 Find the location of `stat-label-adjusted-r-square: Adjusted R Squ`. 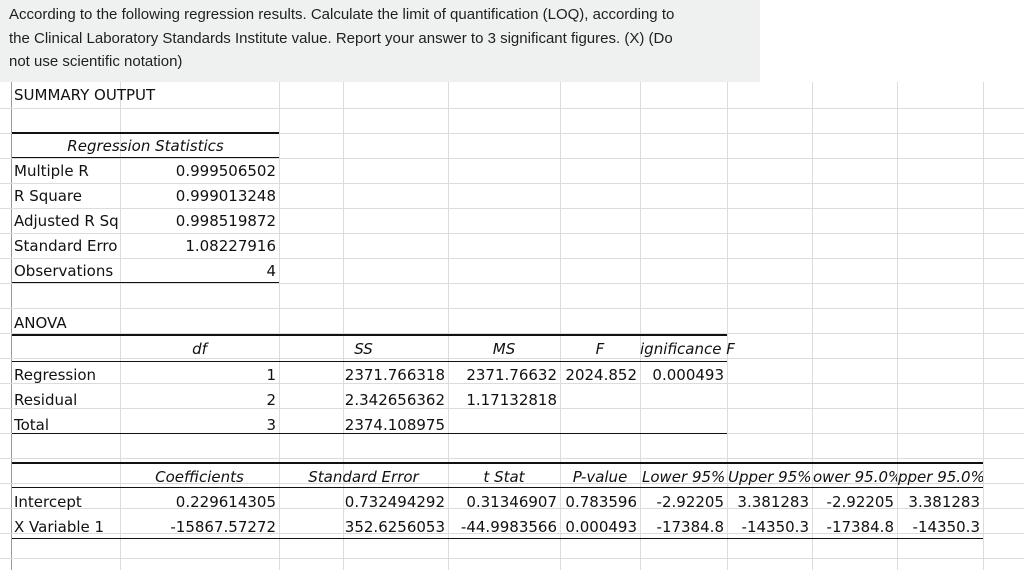

stat-label-adjusted-r-square: Adjusted R Squ is located at coordinates (66, 221).